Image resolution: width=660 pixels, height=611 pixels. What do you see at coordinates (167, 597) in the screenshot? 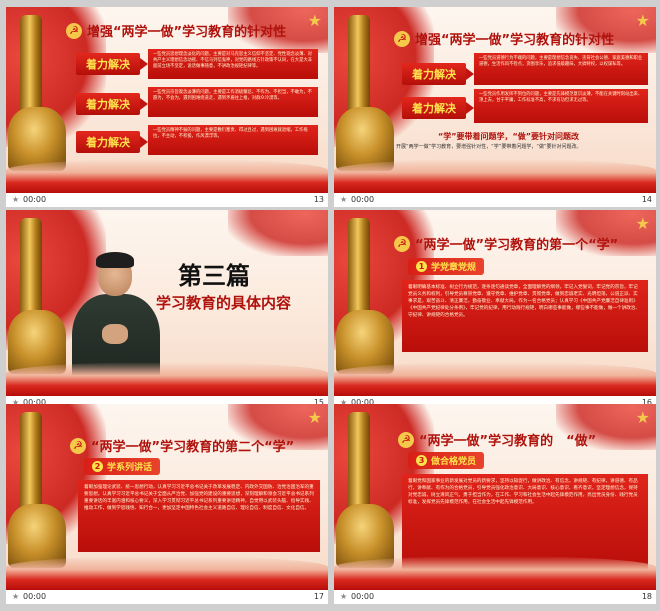
I see `slide-footer: ★ 00:00 17` at bounding box center [167, 597].